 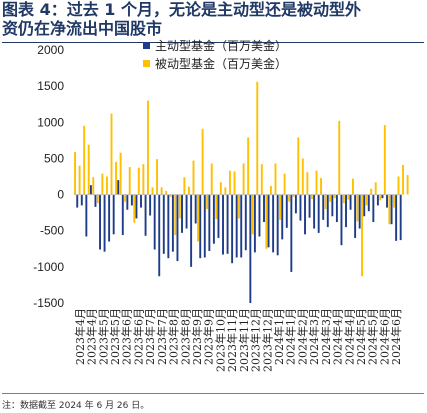 I want to click on y-tick-label: 0, so click(x=60, y=195).